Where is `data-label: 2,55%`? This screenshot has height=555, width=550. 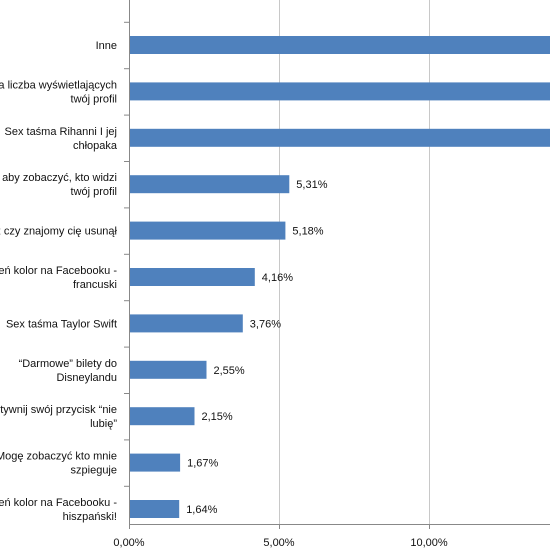 data-label: 2,55% is located at coordinates (229, 371).